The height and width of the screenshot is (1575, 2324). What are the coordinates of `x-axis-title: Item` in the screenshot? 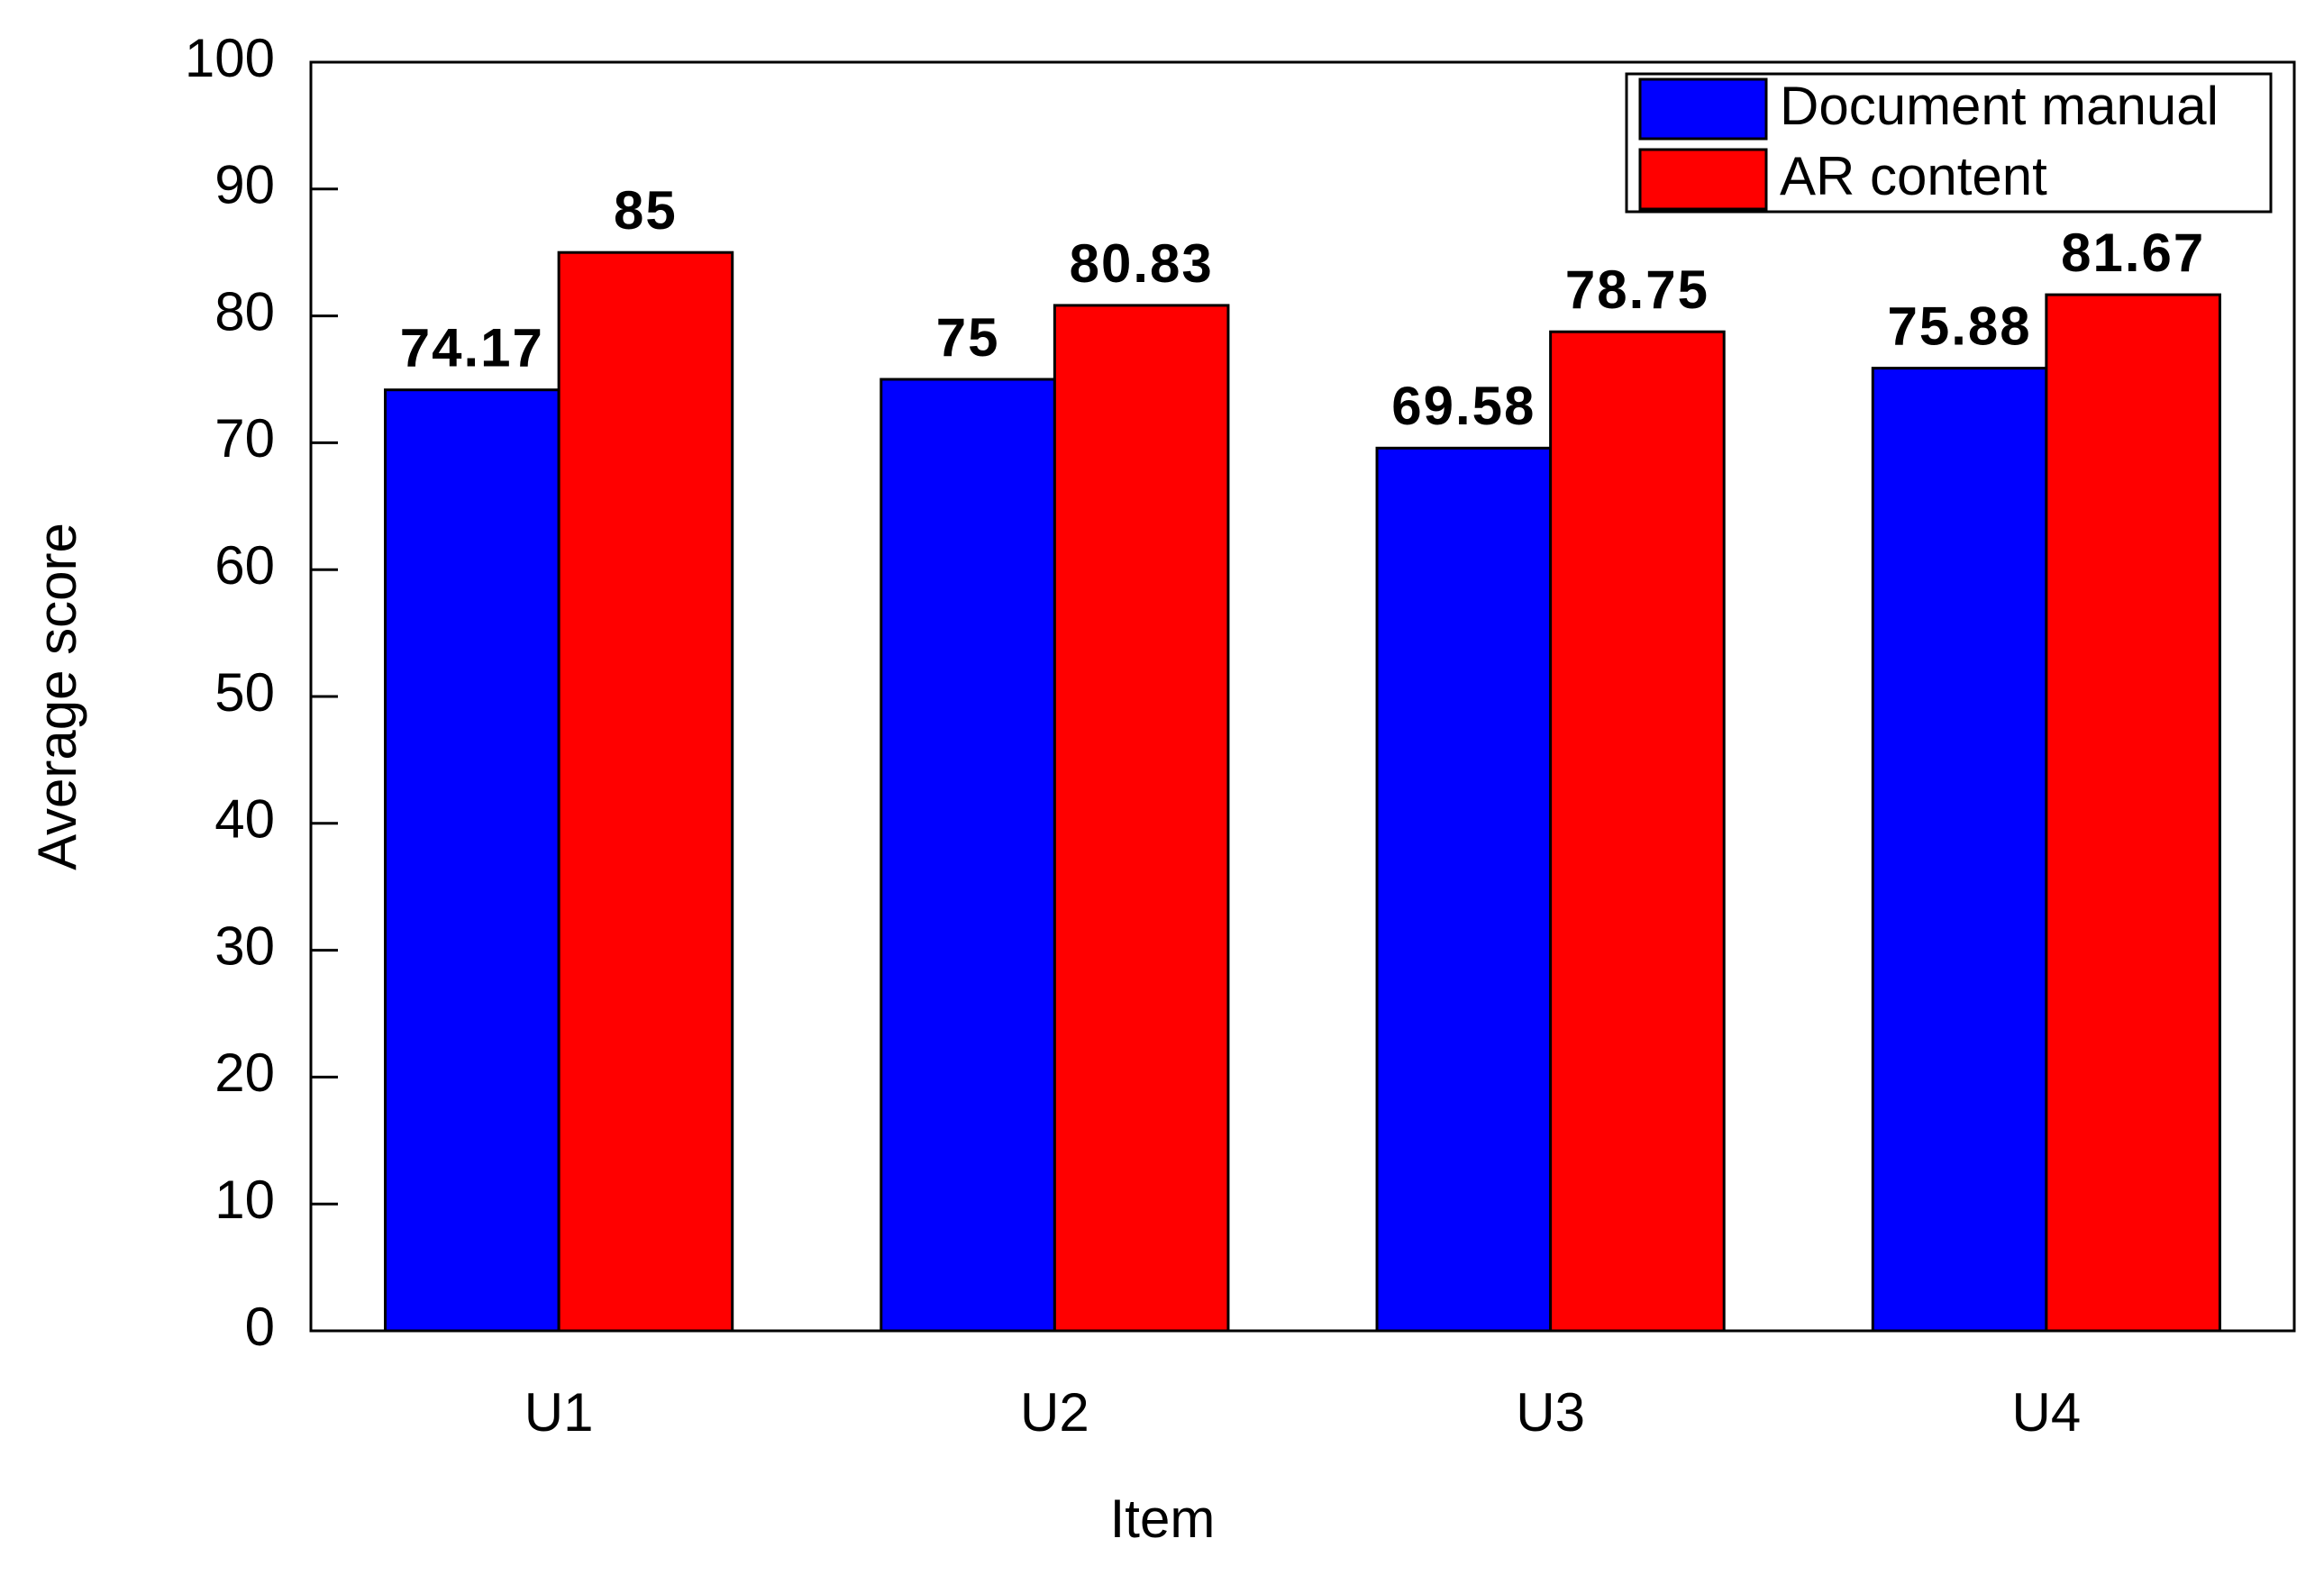 It's located at (1163, 1519).